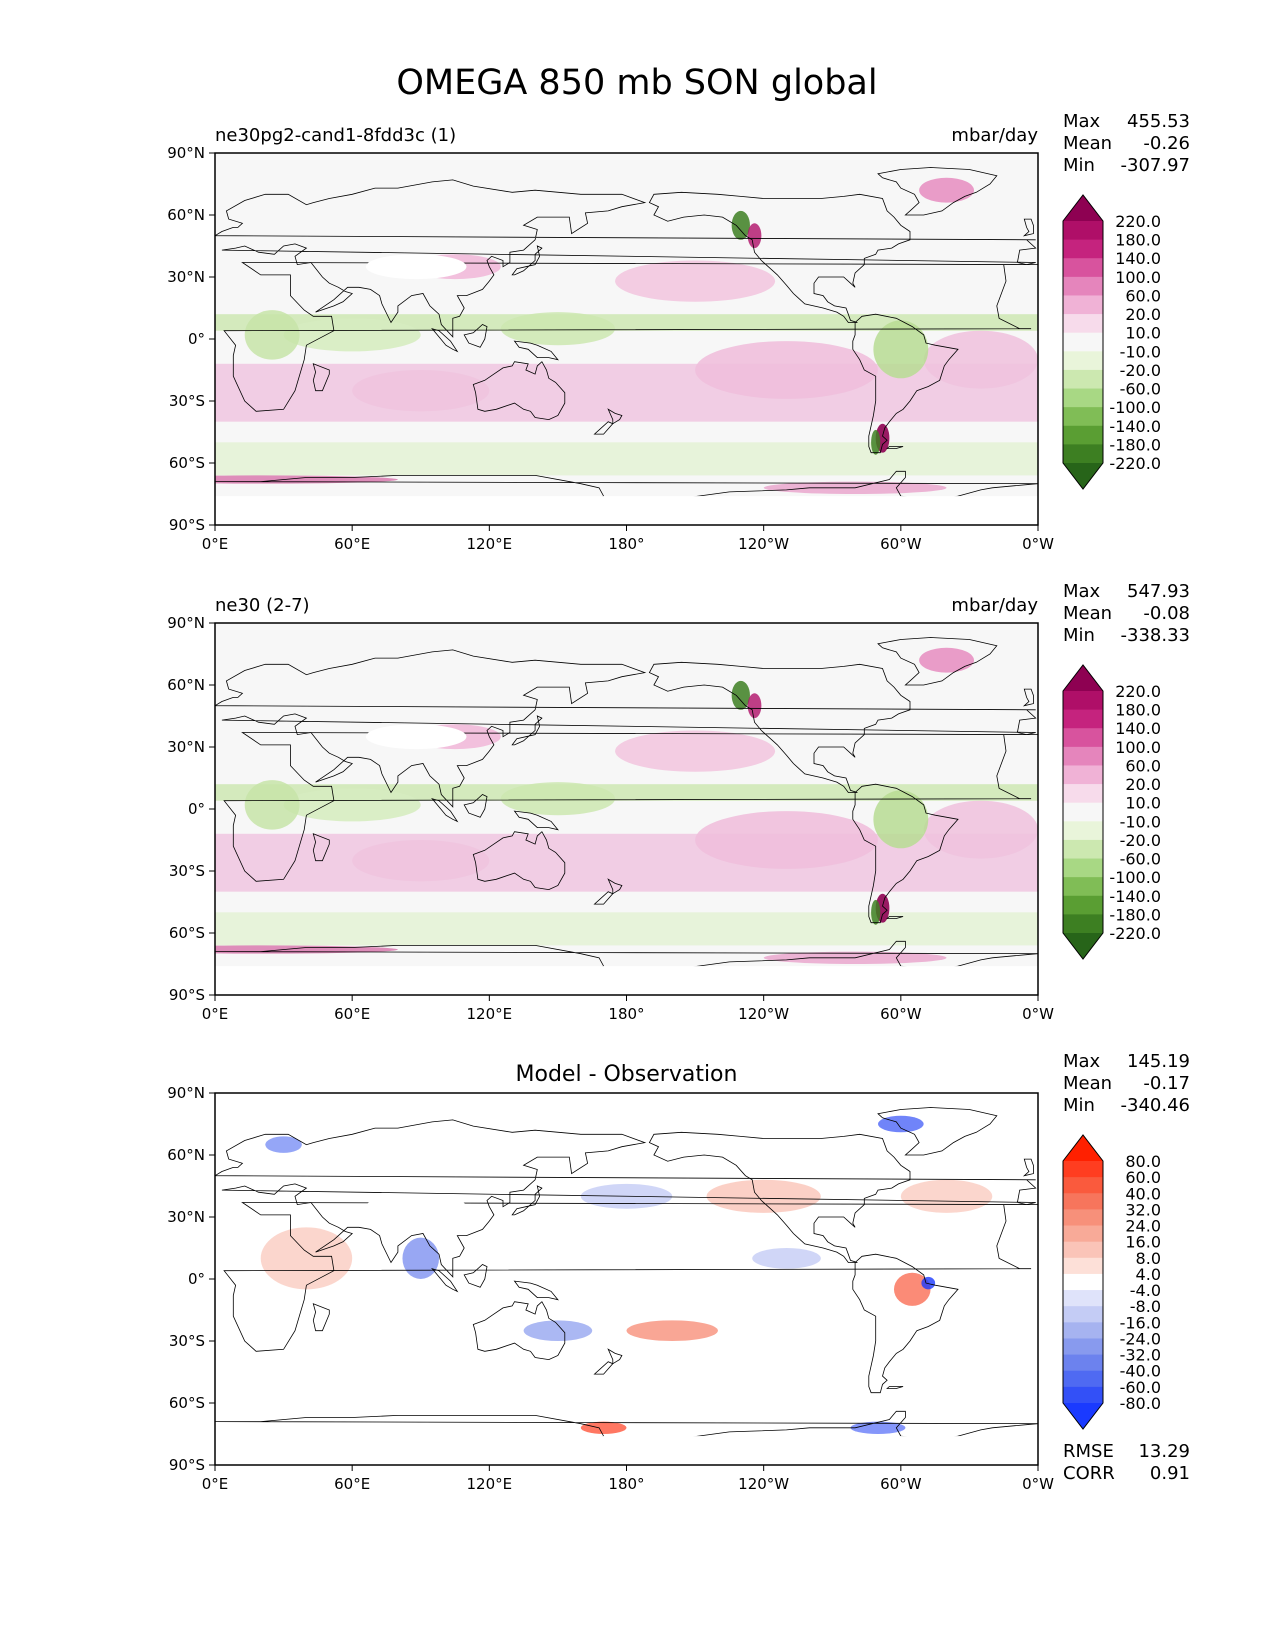  I want to click on y-tick-label: 0°, so click(196, 339).